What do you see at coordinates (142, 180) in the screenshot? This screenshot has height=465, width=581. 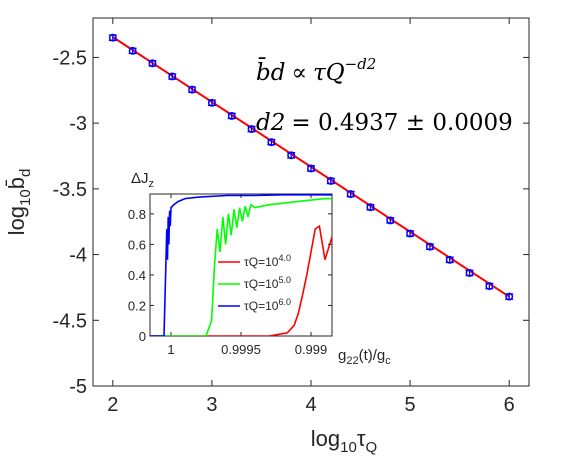 I see `inset-y-axis-label: ΔJz` at bounding box center [142, 180].